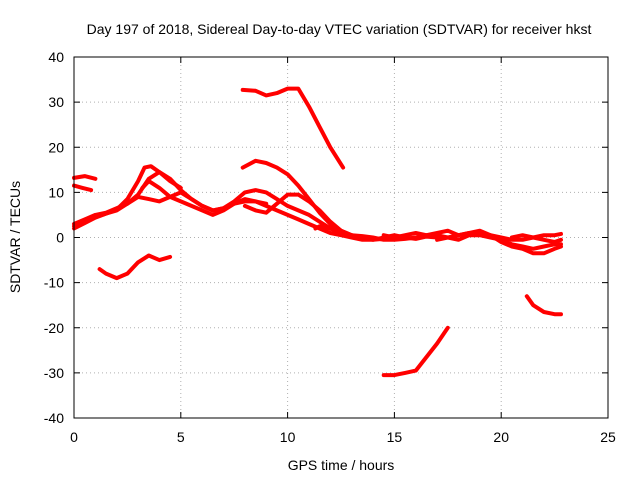 The height and width of the screenshot is (480, 640). What do you see at coordinates (60, 238) in the screenshot?
I see `y-tick-label: 0` at bounding box center [60, 238].